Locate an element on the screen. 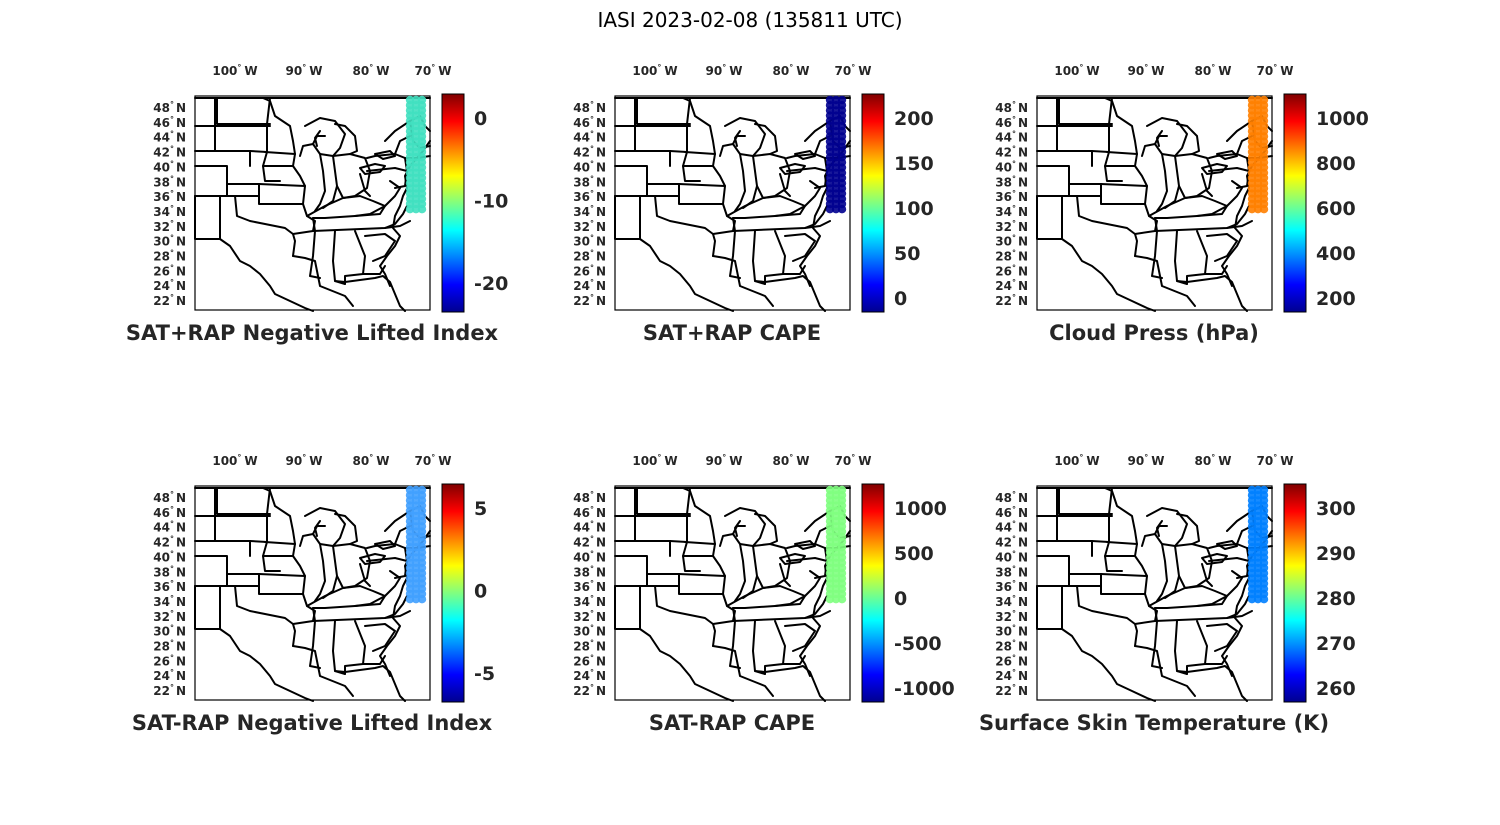 The height and width of the screenshot is (825, 1500). latitude-tick-label: 38° N is located at coordinates (1011, 571).